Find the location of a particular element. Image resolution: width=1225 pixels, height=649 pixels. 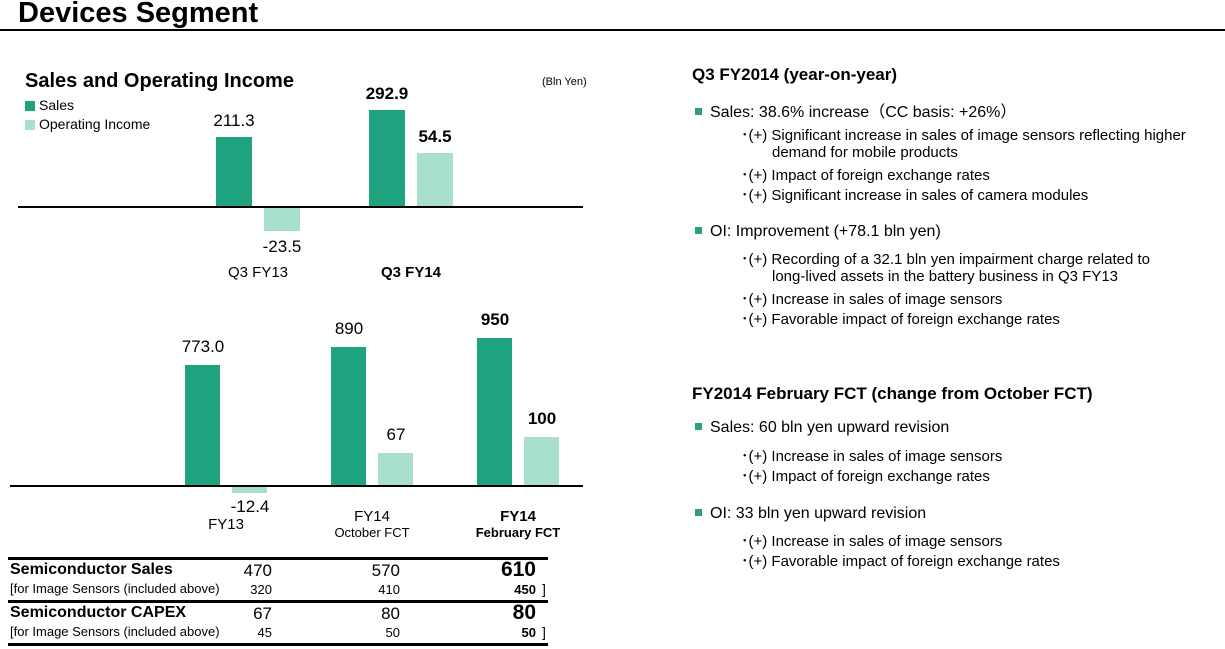

value-cell: 570 is located at coordinates (385, 570).